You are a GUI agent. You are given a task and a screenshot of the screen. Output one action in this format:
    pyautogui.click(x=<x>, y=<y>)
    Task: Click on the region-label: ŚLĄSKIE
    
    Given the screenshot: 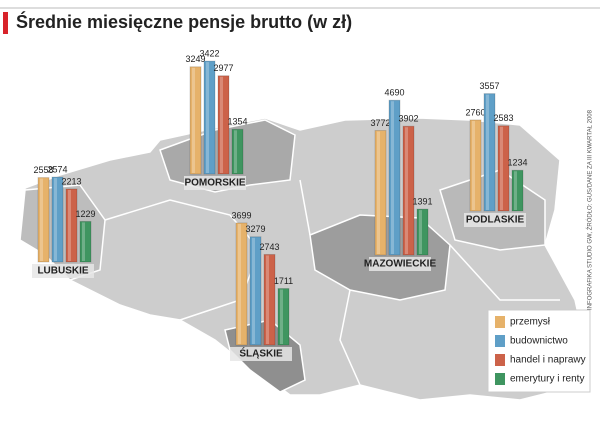 What is the action you would take?
    pyautogui.click(x=261, y=353)
    